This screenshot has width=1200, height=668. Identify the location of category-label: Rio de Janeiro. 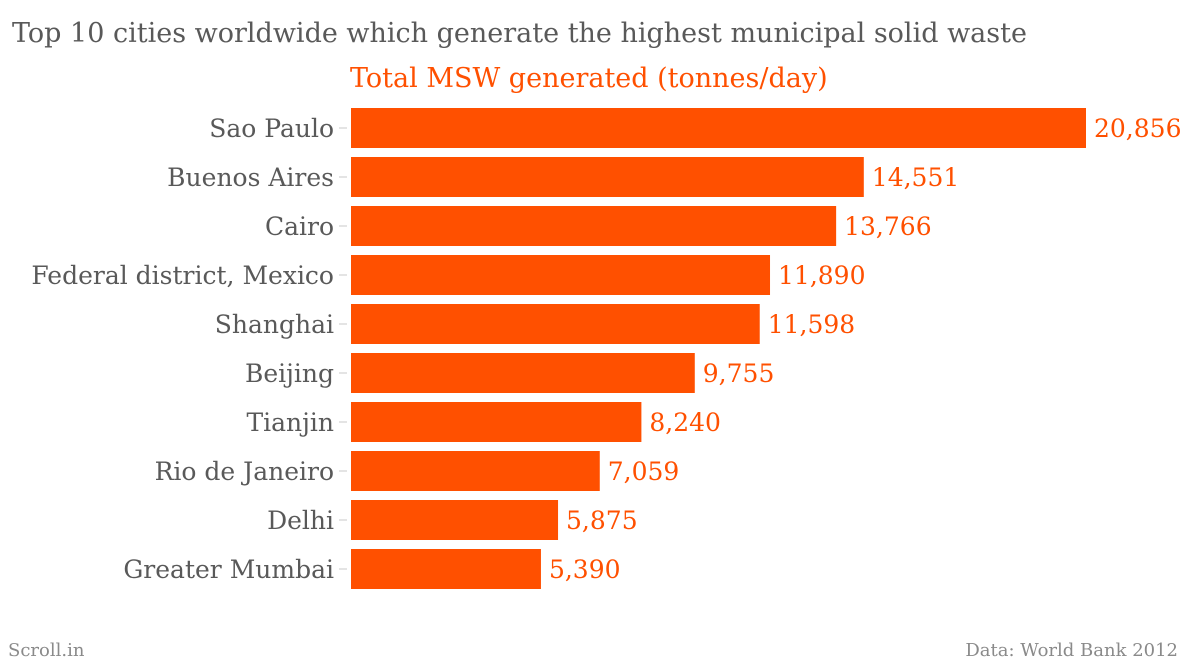
(244, 471).